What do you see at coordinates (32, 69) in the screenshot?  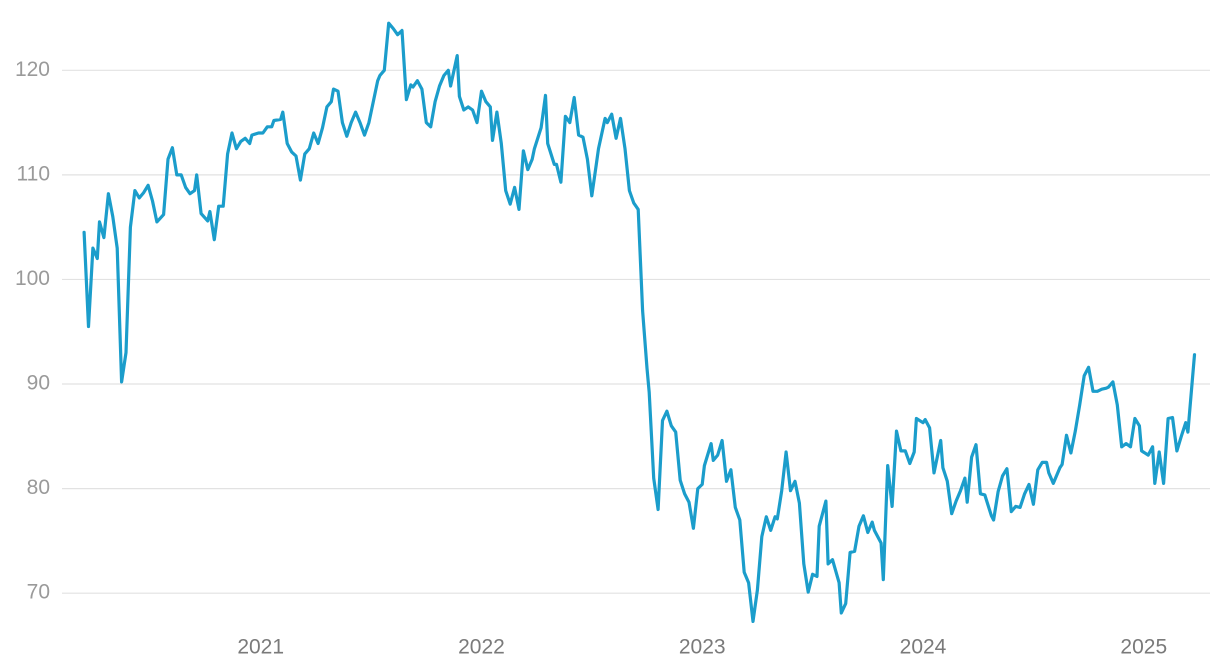 I see `y-tick-label: 120` at bounding box center [32, 69].